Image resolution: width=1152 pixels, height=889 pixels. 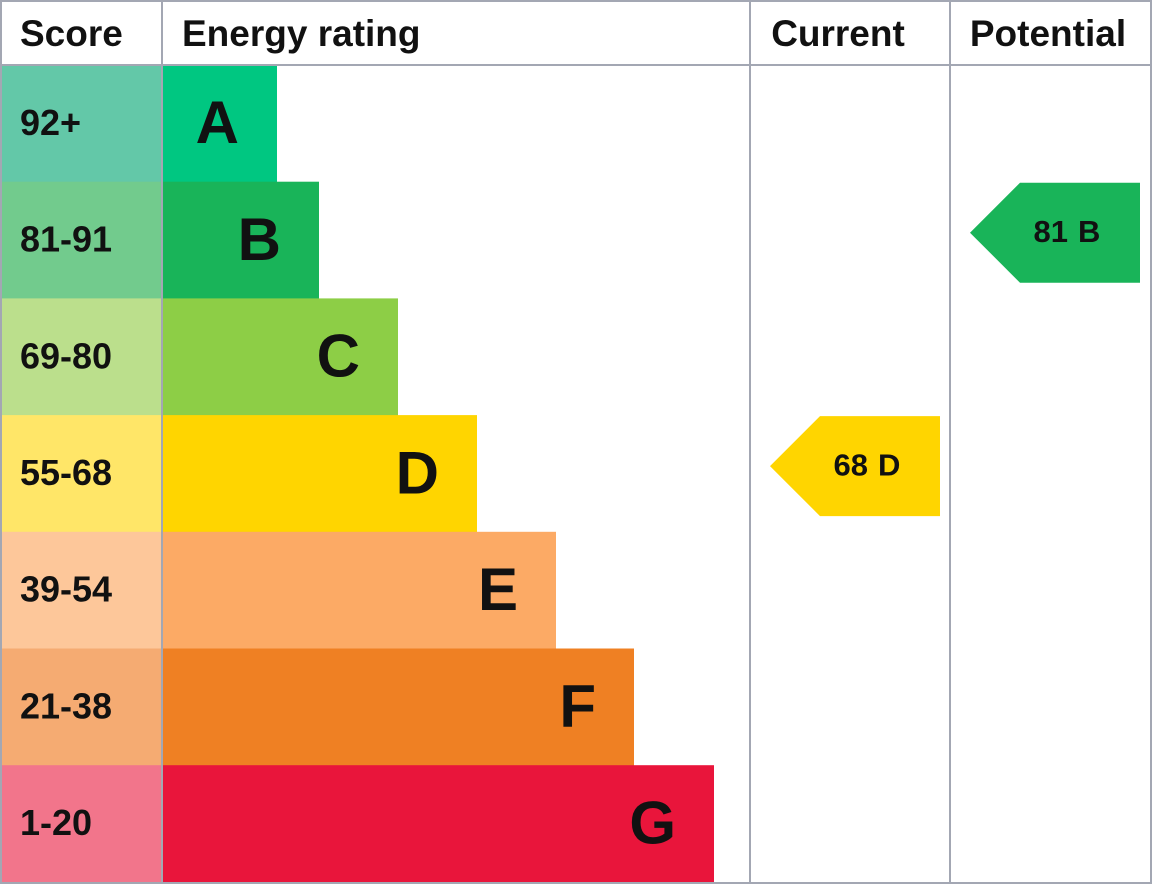 I want to click on current-arrow, so click(x=855, y=466).